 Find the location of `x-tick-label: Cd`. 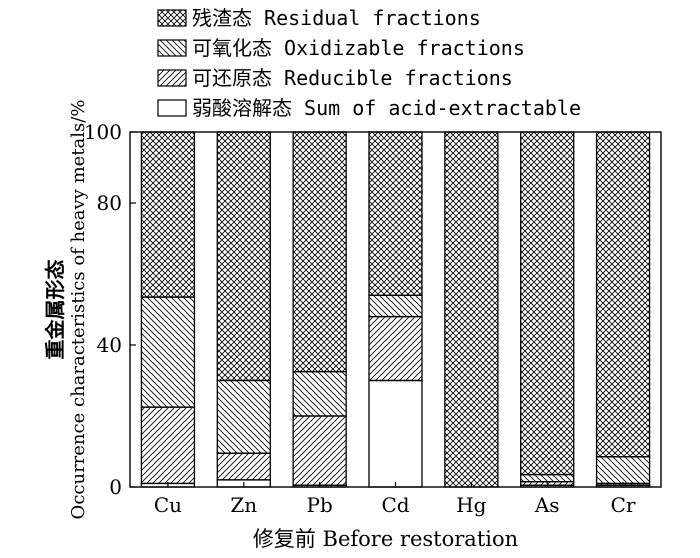

x-tick-label: Cd is located at coordinates (395, 505).